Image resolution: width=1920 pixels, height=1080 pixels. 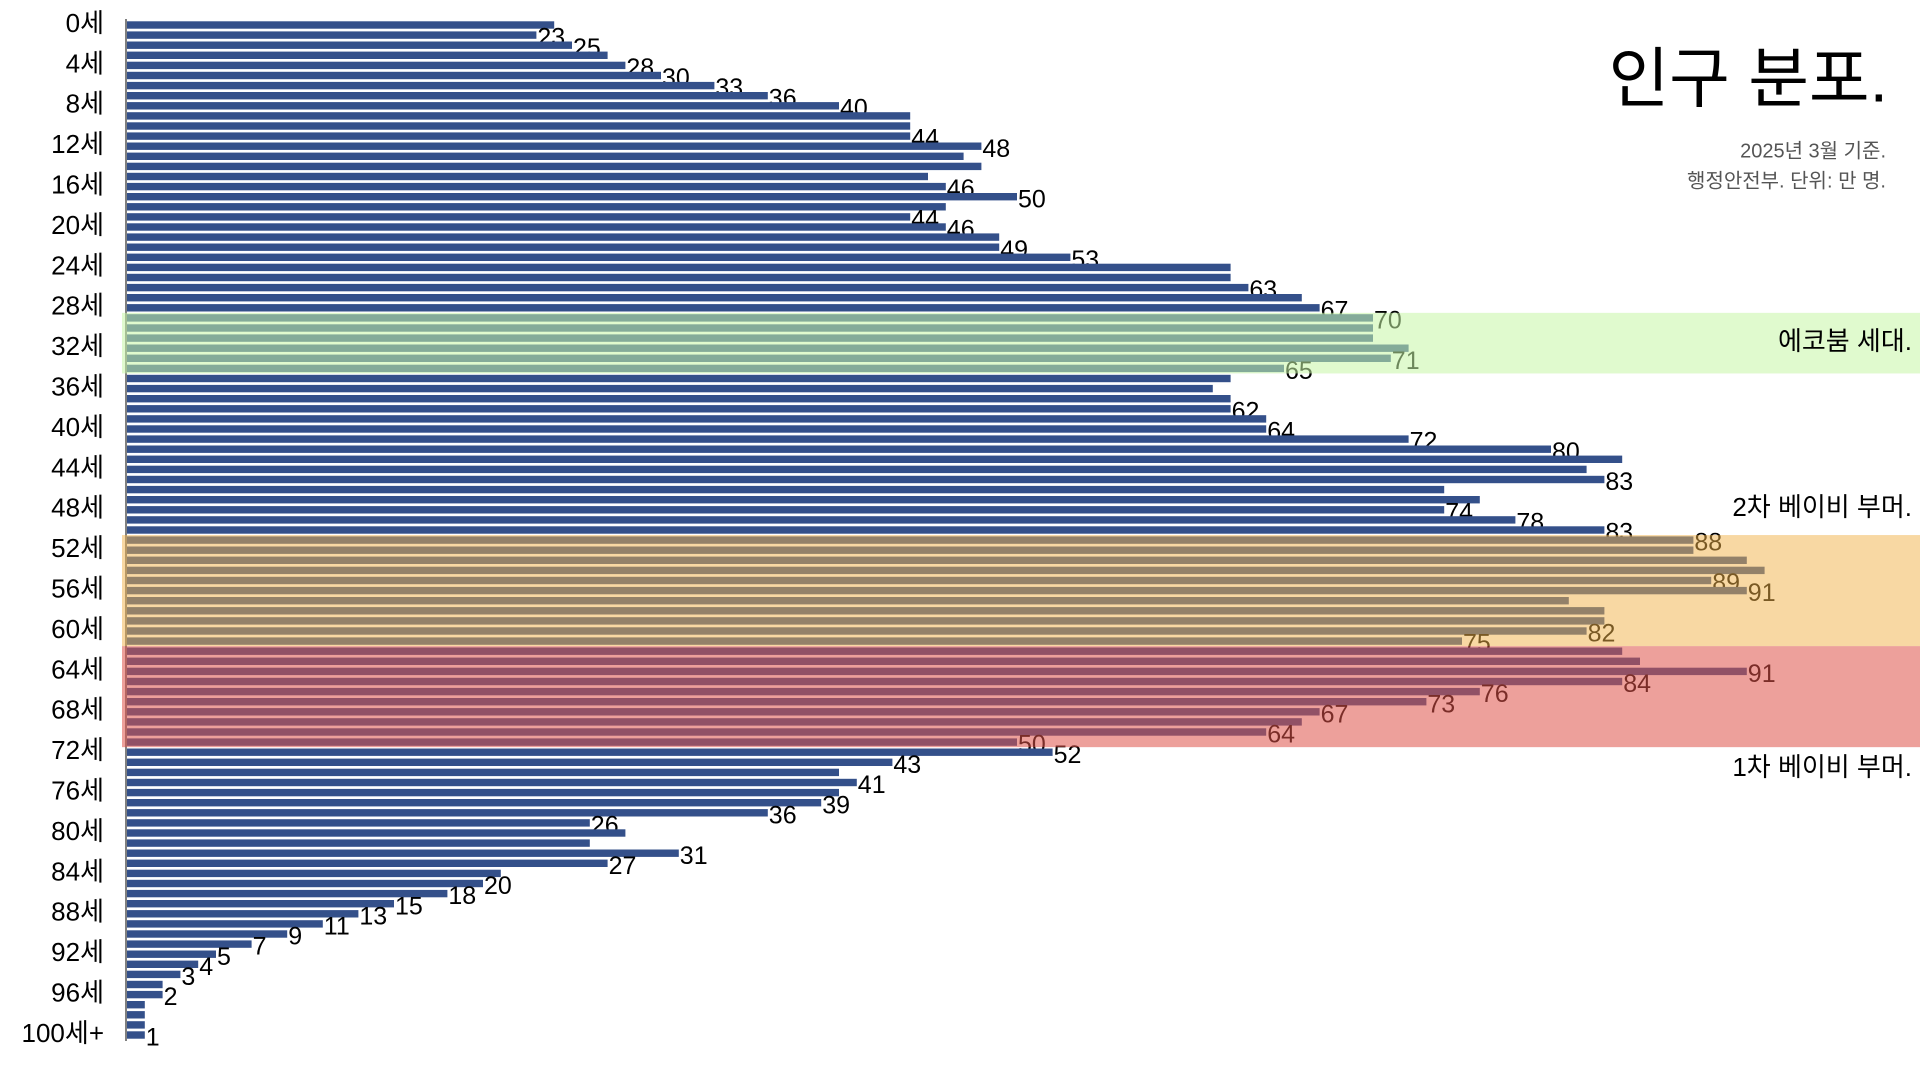 I want to click on chart-subtitle: 행정안전부. 단위: 만 명., so click(x=1786, y=180).